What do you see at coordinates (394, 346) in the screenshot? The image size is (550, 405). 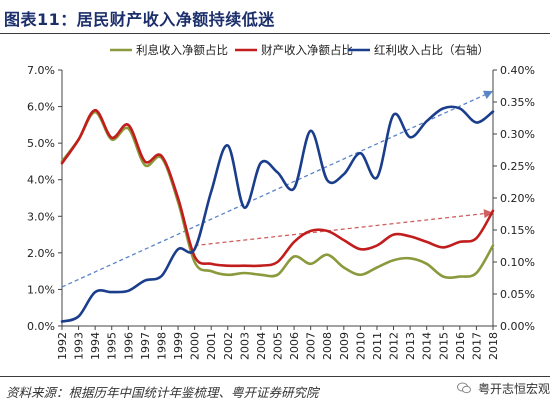 I see `x-axis-tick-label: 2012` at bounding box center [394, 346].